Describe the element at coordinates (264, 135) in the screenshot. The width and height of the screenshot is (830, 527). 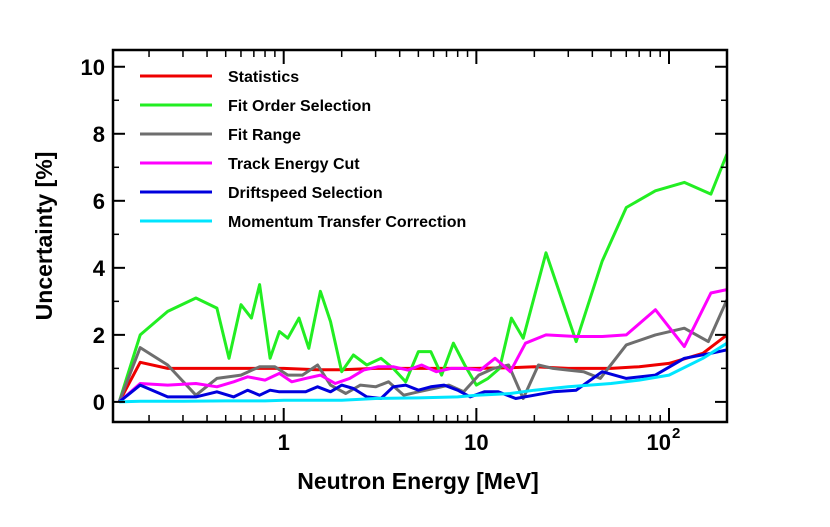
I see `legend-label-2: Fit Range` at that location.